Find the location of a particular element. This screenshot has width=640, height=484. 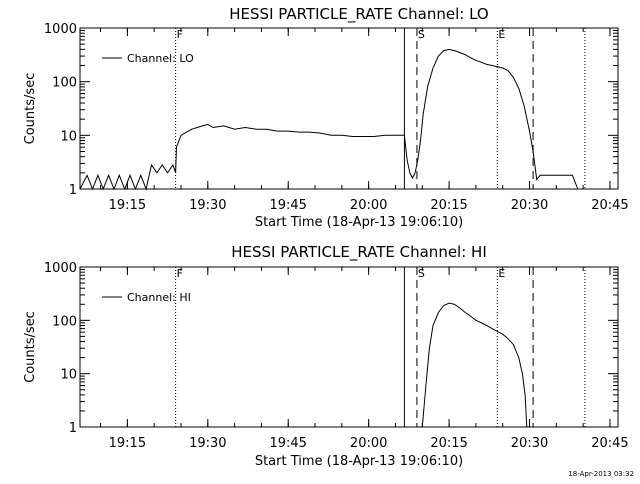

chart-title: HESSI PARTICLE_RATE Channel: LO is located at coordinates (358, 14).